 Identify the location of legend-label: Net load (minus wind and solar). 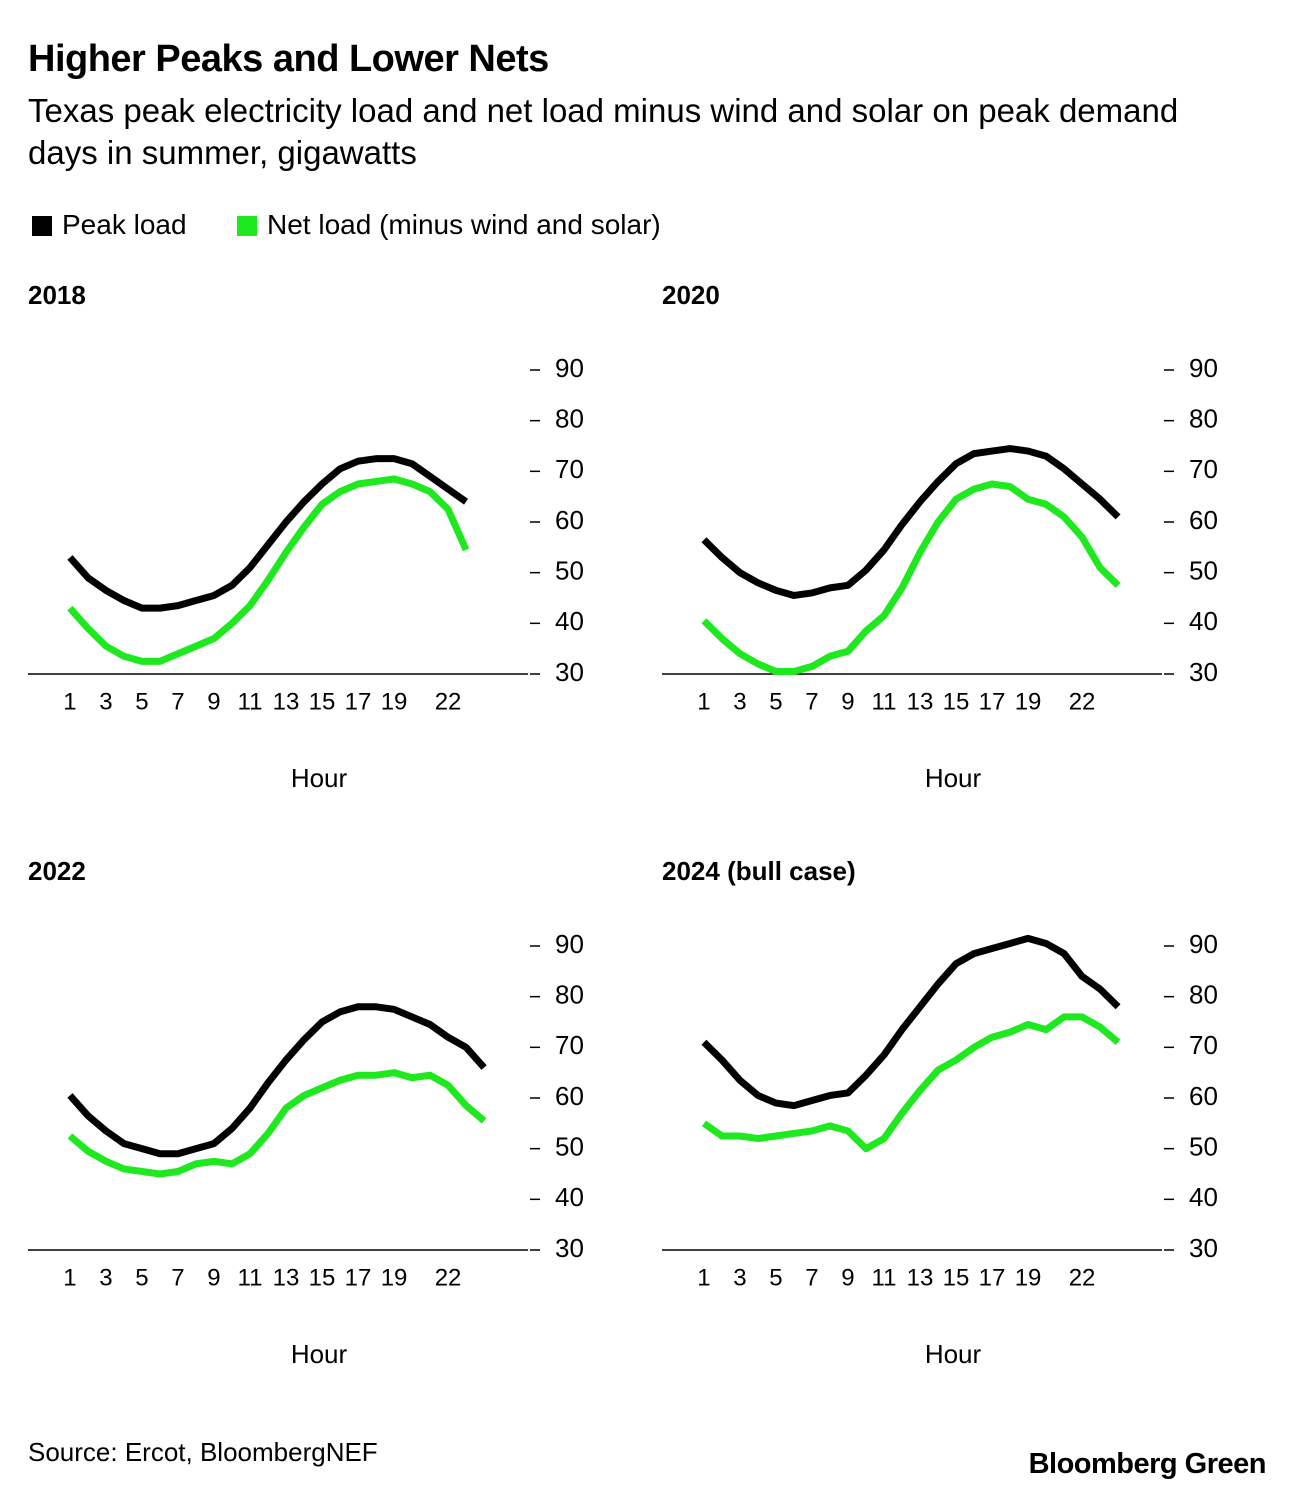
(464, 224).